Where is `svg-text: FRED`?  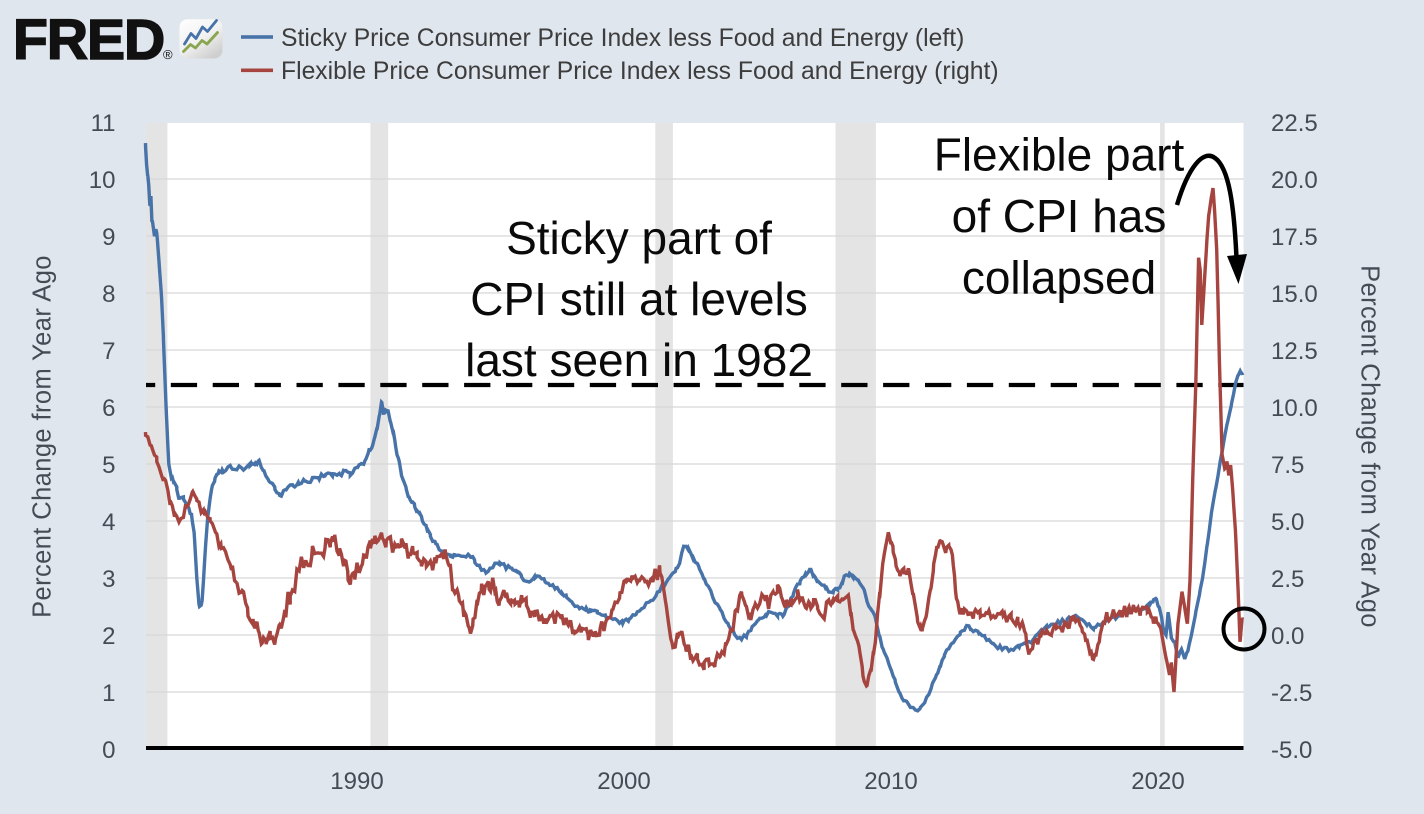
svg-text: FRED is located at coordinates (88, 40).